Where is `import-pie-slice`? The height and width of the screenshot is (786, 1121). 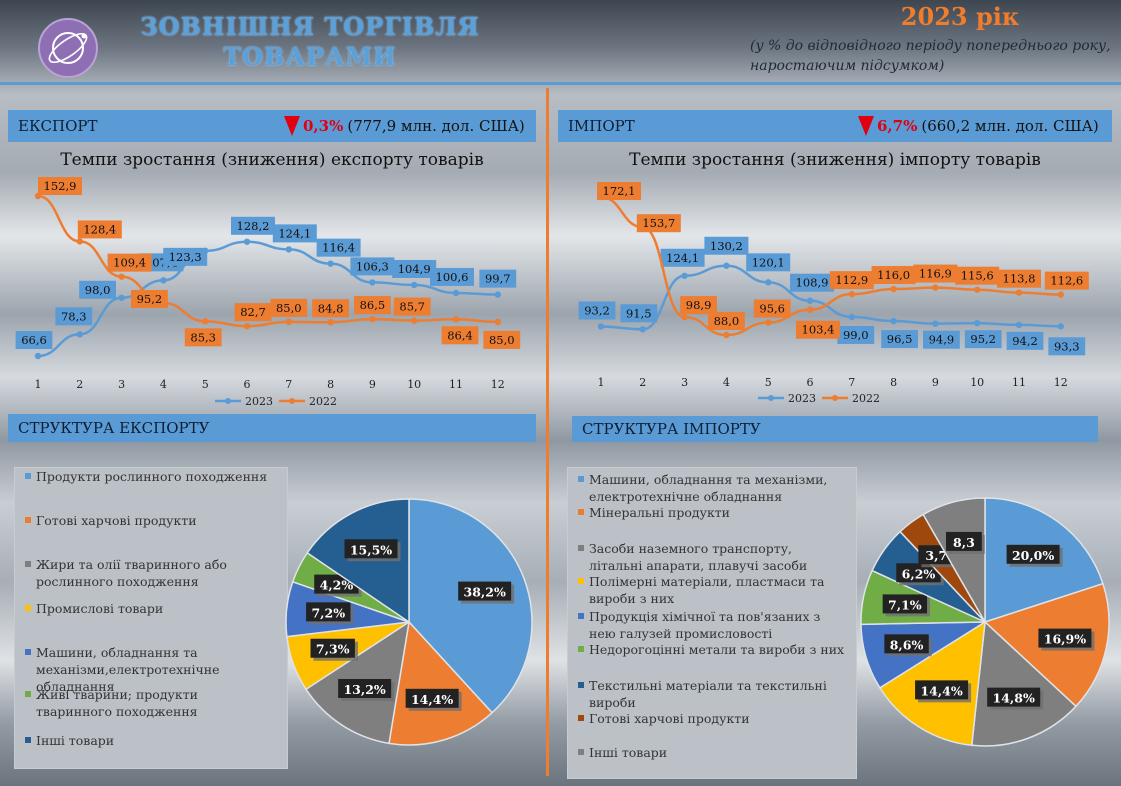
import-pie-slice is located at coordinates (1023, 683).